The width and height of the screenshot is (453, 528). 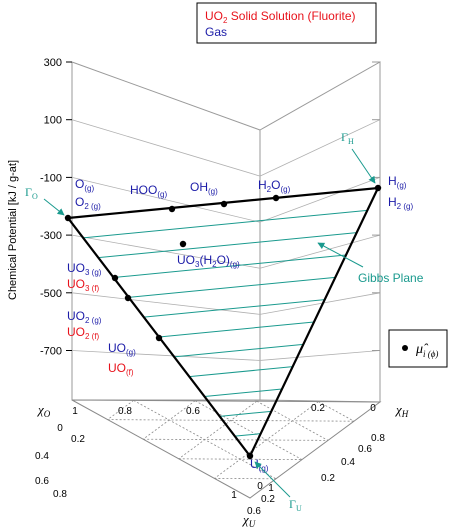 I want to click on xH-tick-label: 0.4, so click(x=348, y=462).